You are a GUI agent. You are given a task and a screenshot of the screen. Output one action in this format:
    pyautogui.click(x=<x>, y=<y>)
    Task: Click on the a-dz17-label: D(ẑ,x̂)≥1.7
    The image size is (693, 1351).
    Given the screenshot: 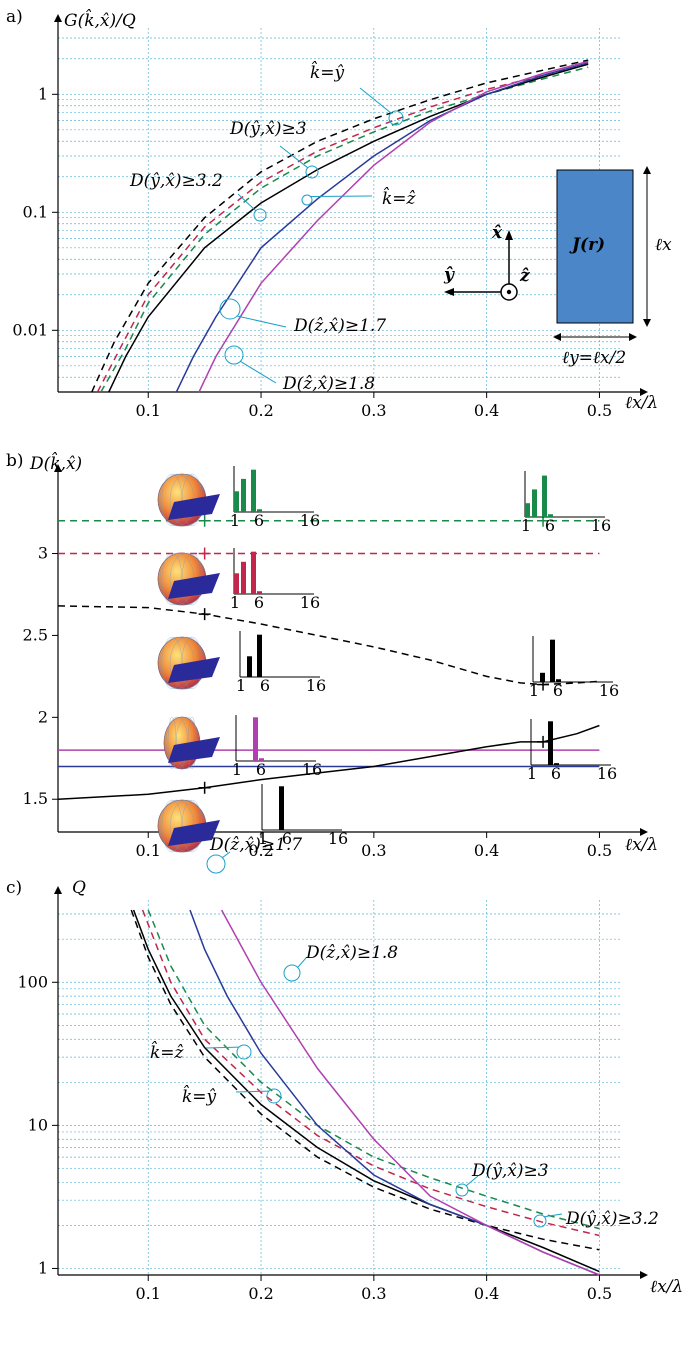 What is the action you would take?
    pyautogui.click(x=339, y=326)
    